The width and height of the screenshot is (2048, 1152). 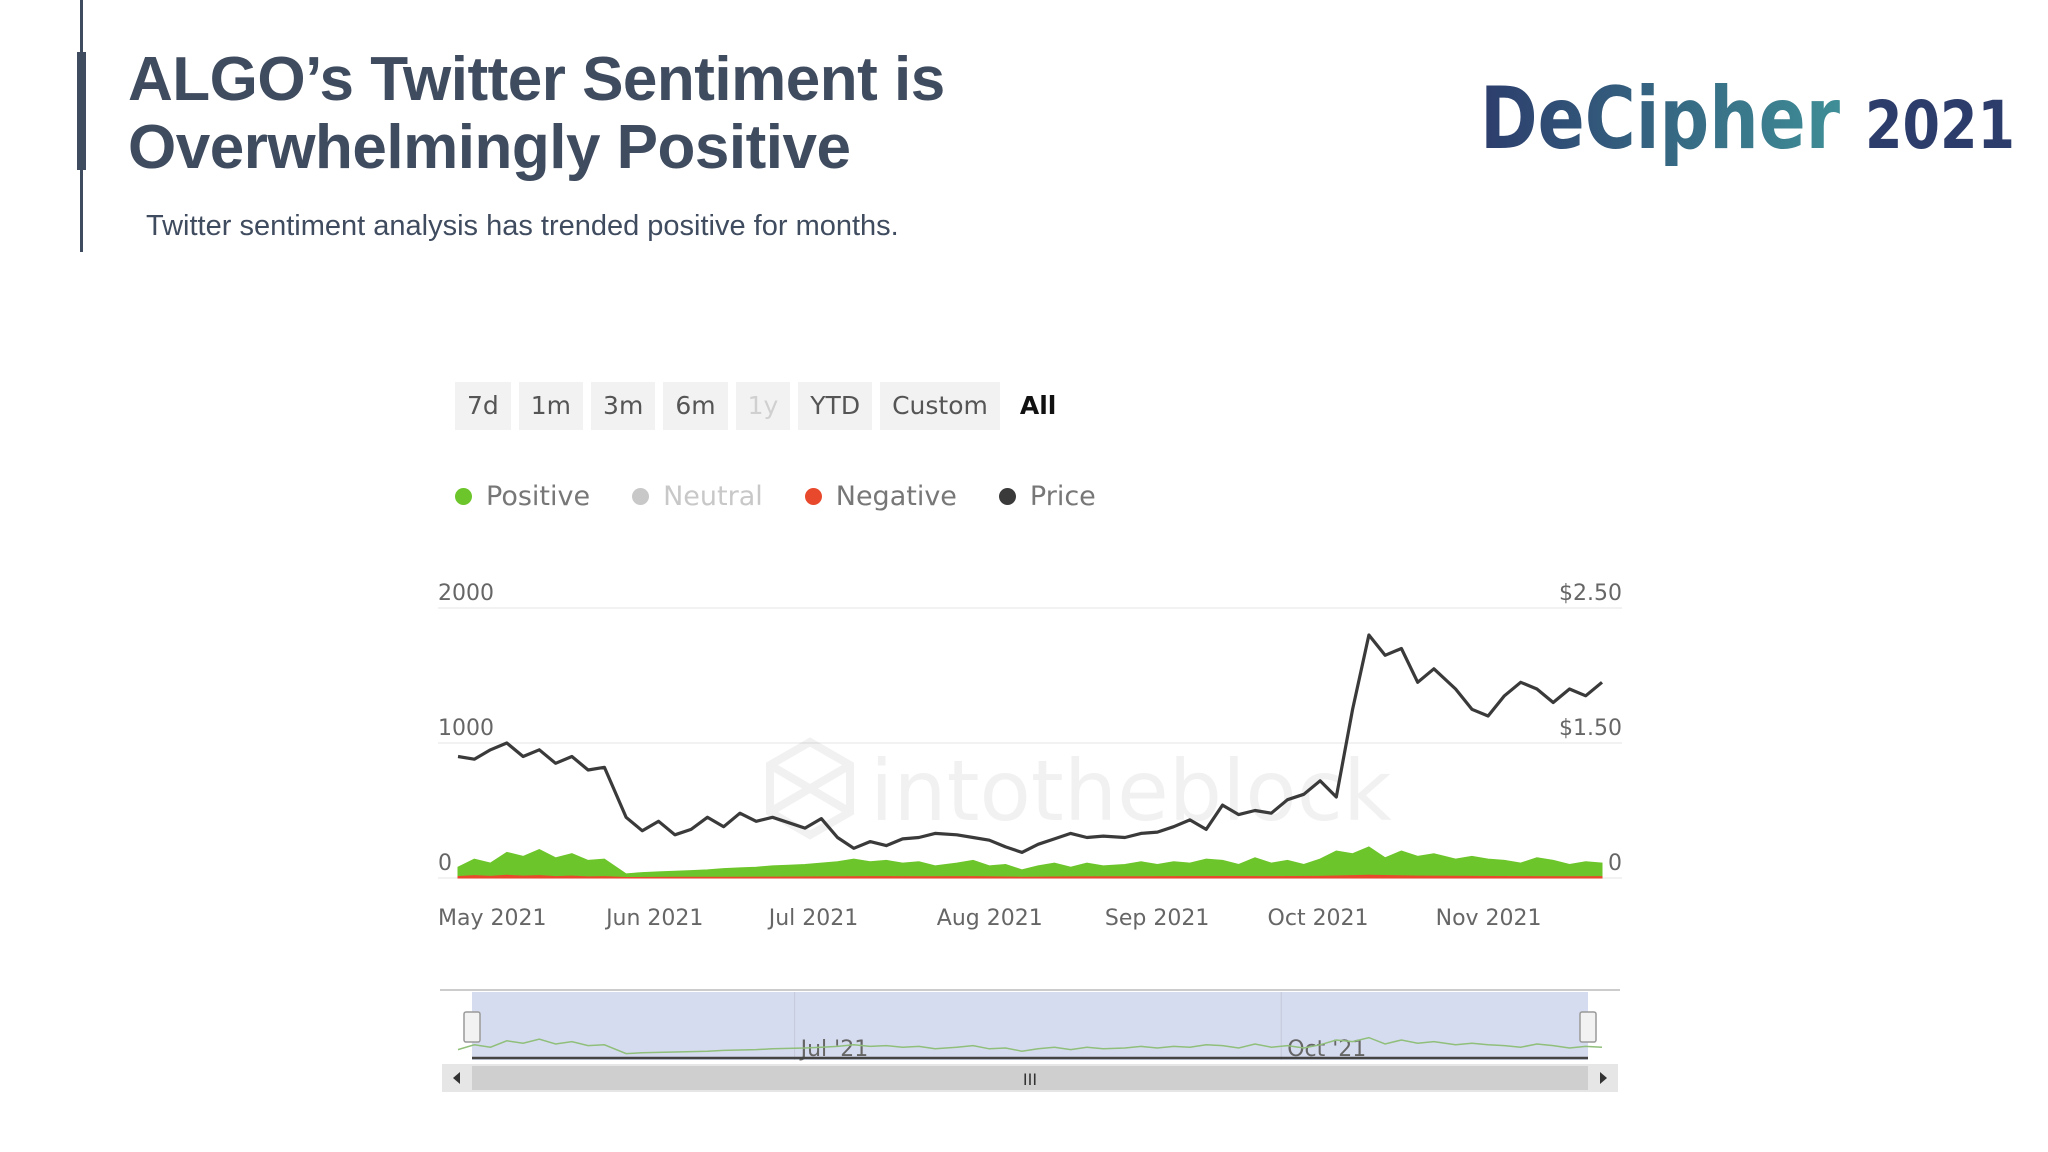 What do you see at coordinates (551, 406) in the screenshot?
I see `range-button-1m: 1m` at bounding box center [551, 406].